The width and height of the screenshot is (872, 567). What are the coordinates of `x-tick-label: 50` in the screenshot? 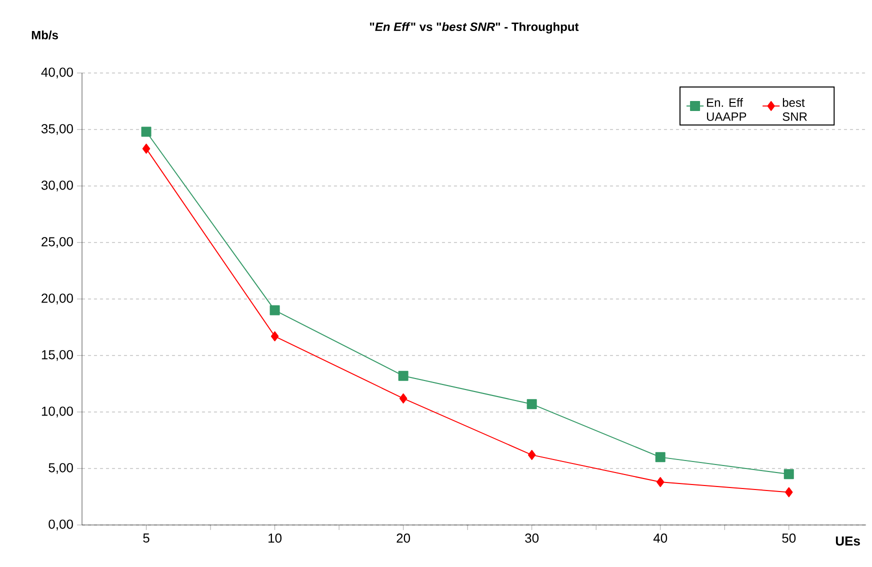 It's located at (789, 538).